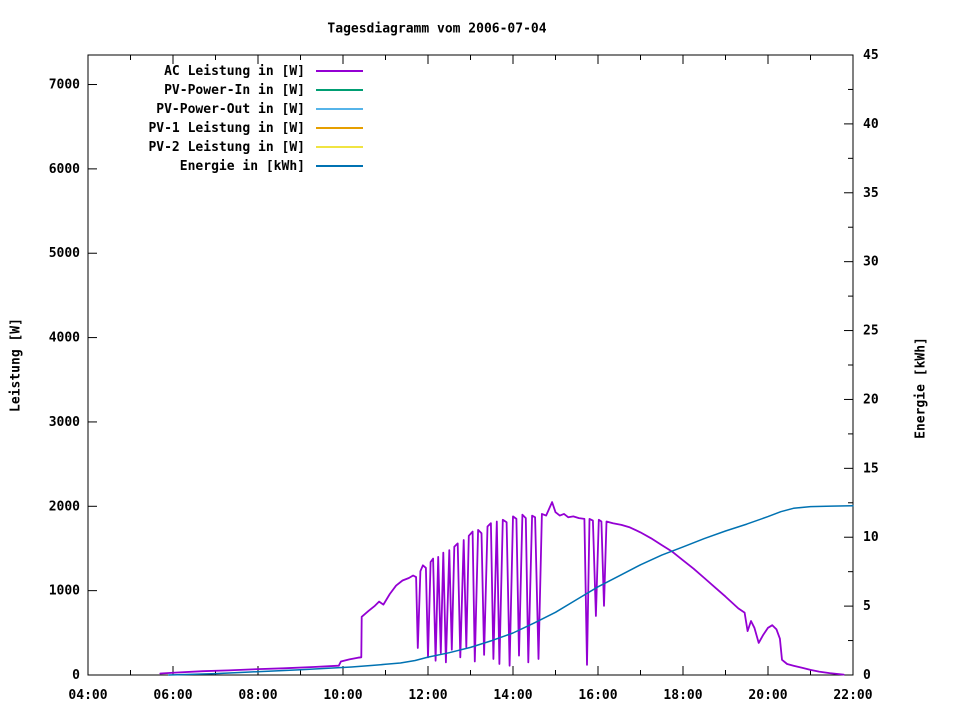 Image resolution: width=960 pixels, height=720 pixels. What do you see at coordinates (512, 695) in the screenshot?
I see `x-axis-tick-label: 14:00` at bounding box center [512, 695].